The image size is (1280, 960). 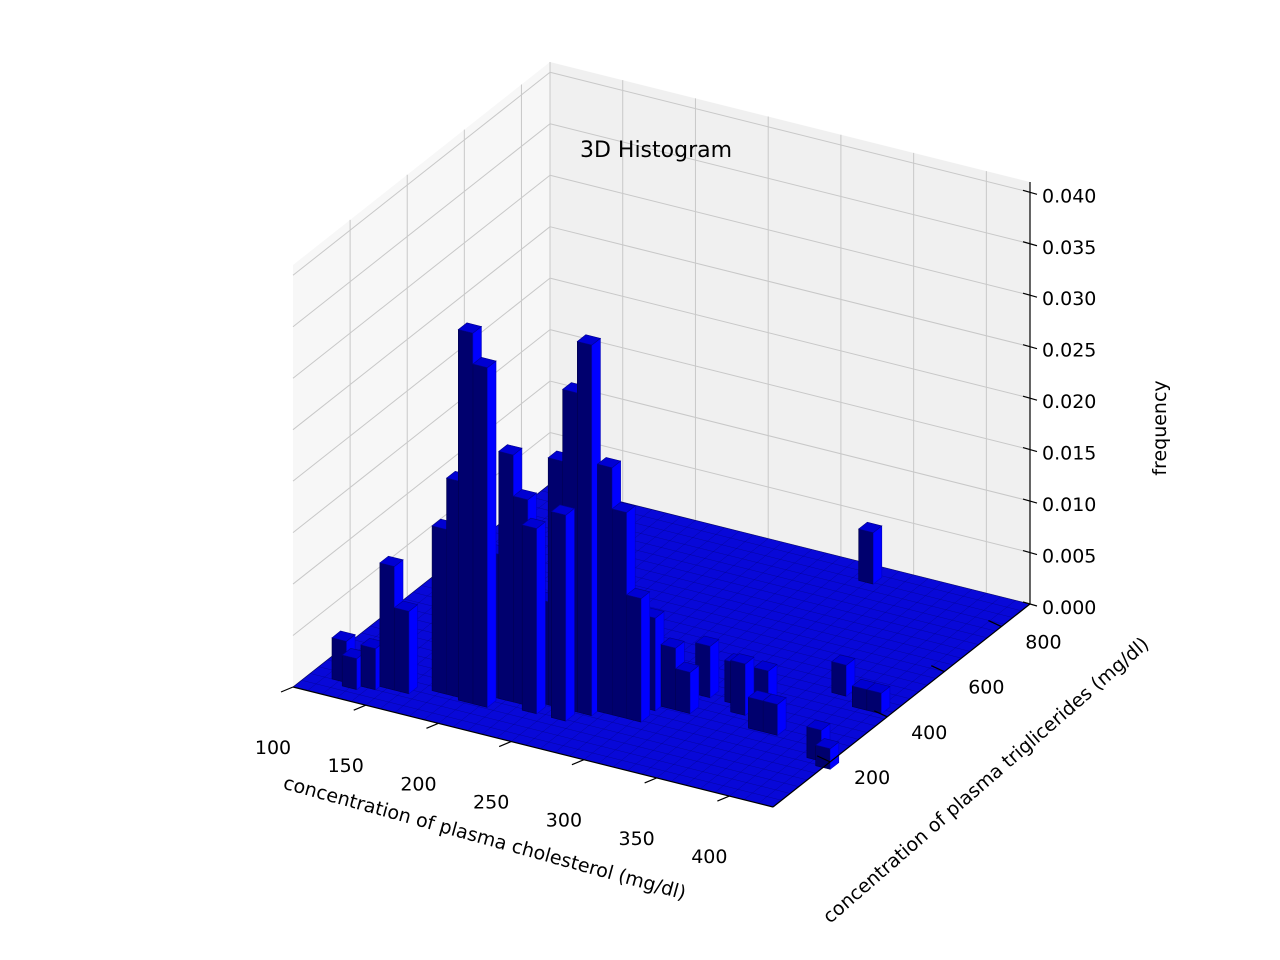 I want to click on x-tick-label: 400, so click(x=709, y=857).